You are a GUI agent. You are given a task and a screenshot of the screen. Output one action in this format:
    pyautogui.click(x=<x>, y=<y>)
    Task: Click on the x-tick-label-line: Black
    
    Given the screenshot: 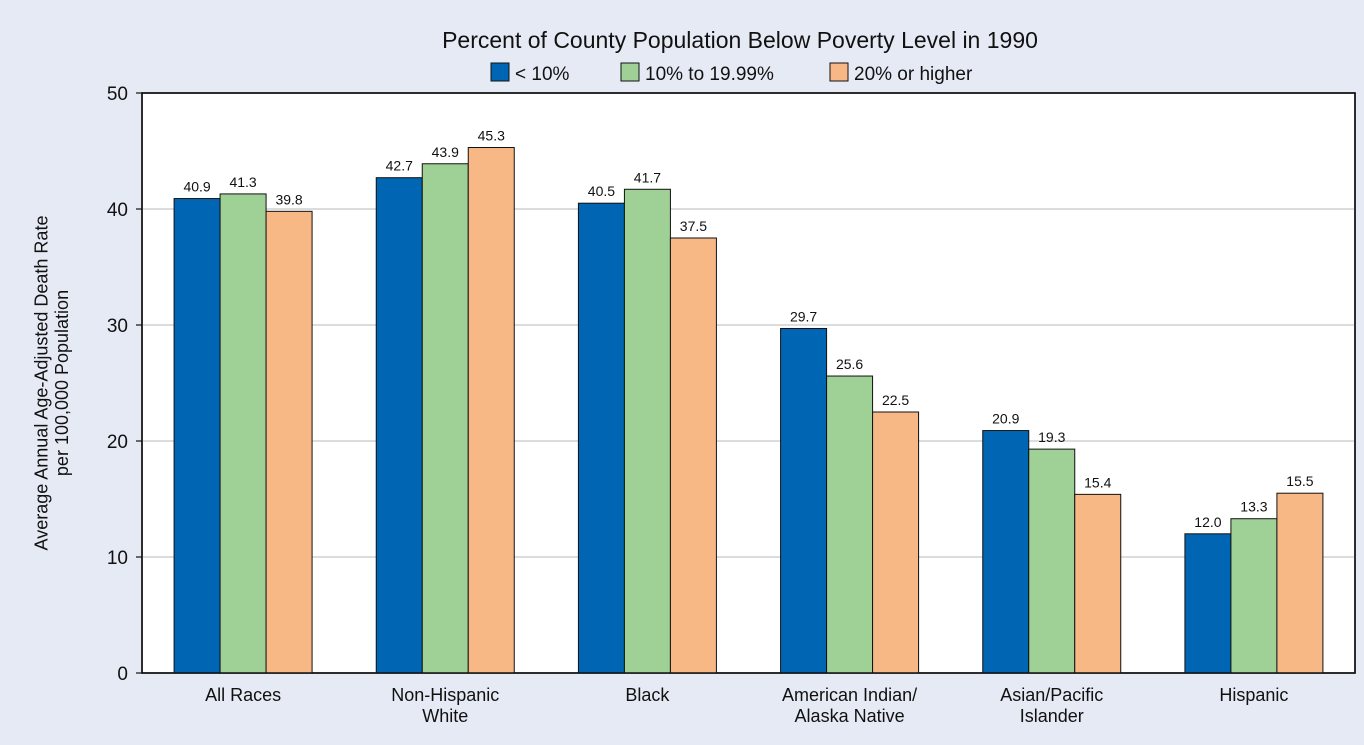 What is the action you would take?
    pyautogui.click(x=647, y=695)
    